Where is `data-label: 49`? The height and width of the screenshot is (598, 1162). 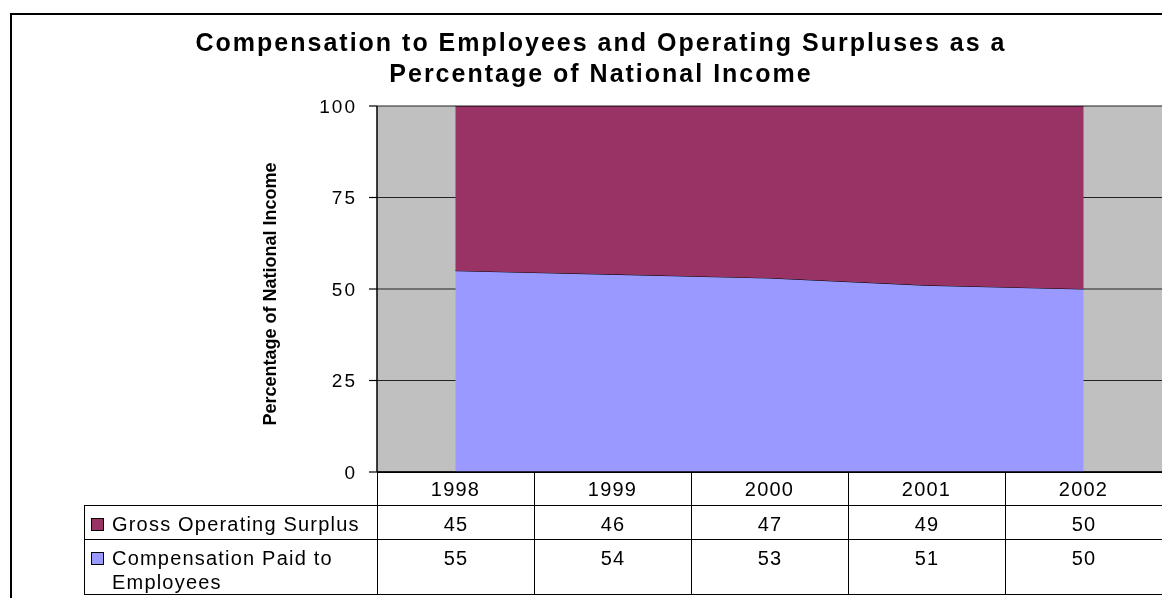
data-label: 49 is located at coordinates (927, 522).